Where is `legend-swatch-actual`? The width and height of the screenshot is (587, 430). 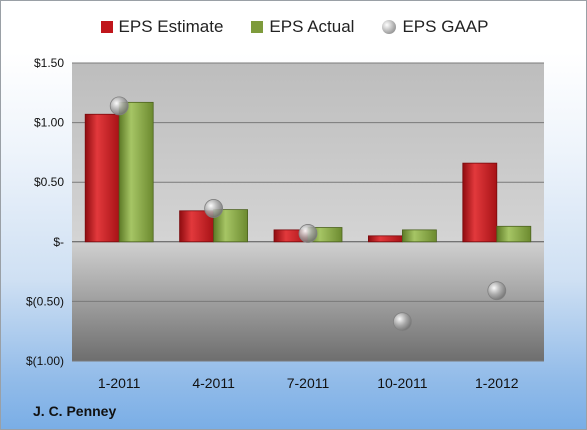
legend-swatch-actual is located at coordinates (257, 27).